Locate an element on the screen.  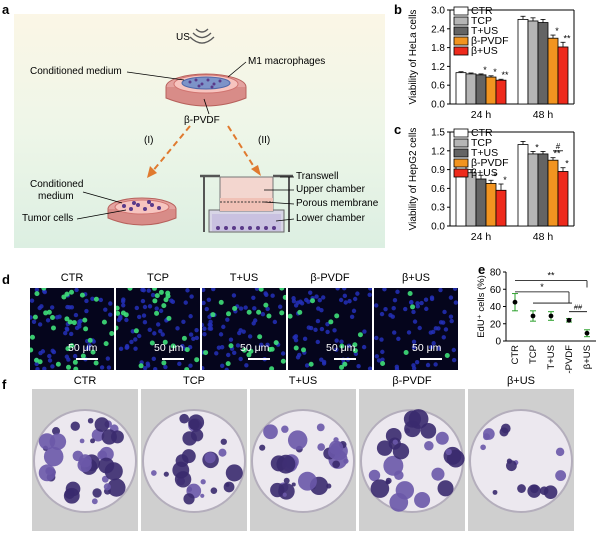
hepg2-category-label: 24 h is located at coordinates (481, 237).